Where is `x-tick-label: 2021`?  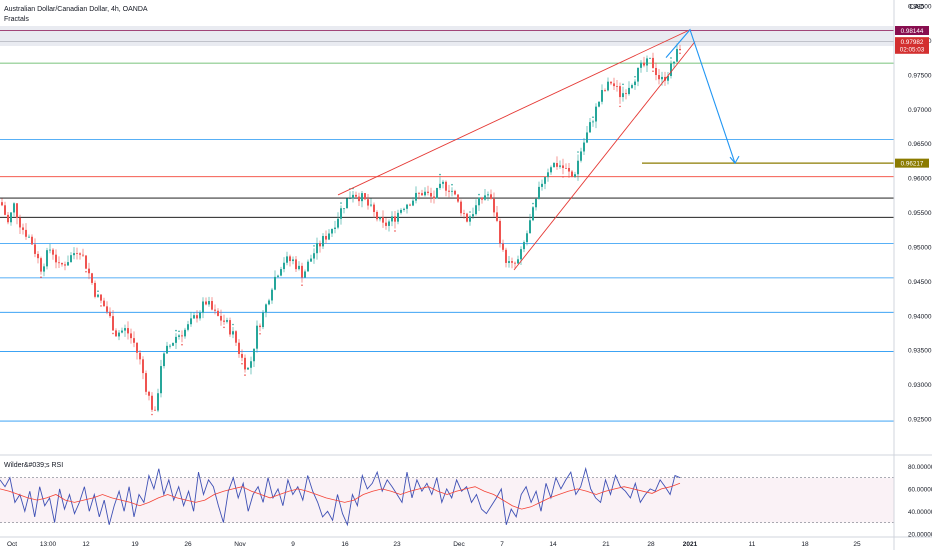
x-tick-label: 2021 is located at coordinates (690, 544).